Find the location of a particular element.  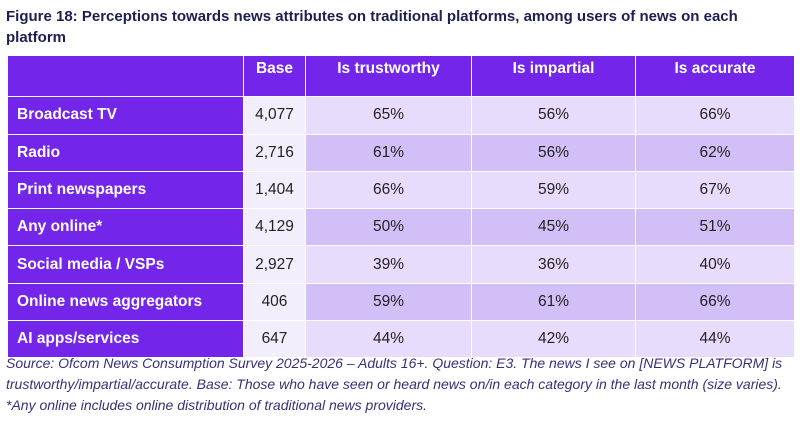

table-row: AI apps/services 647 44% 42% 44% is located at coordinates (401, 339).